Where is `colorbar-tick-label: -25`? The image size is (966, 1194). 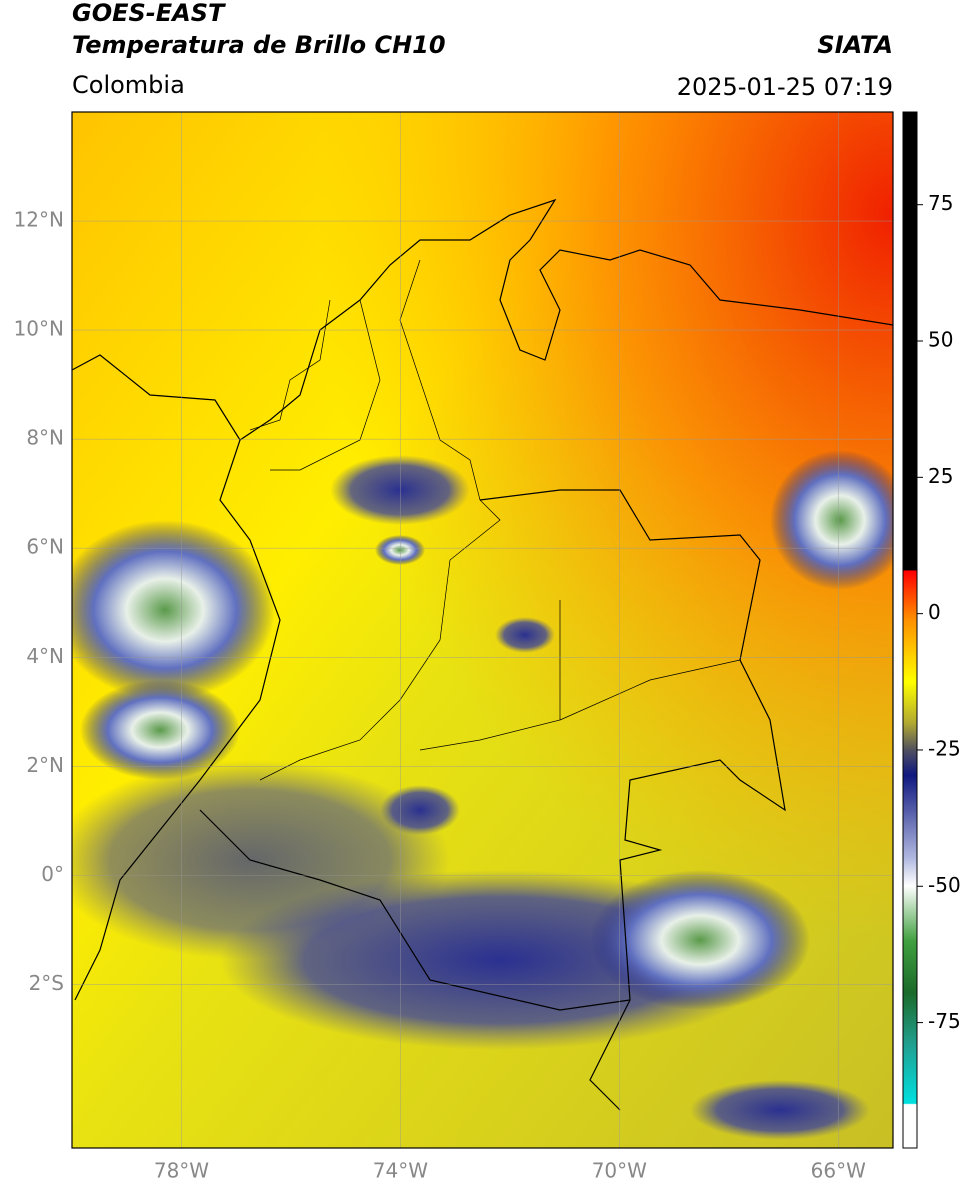 colorbar-tick-label: -25 is located at coordinates (944, 748).